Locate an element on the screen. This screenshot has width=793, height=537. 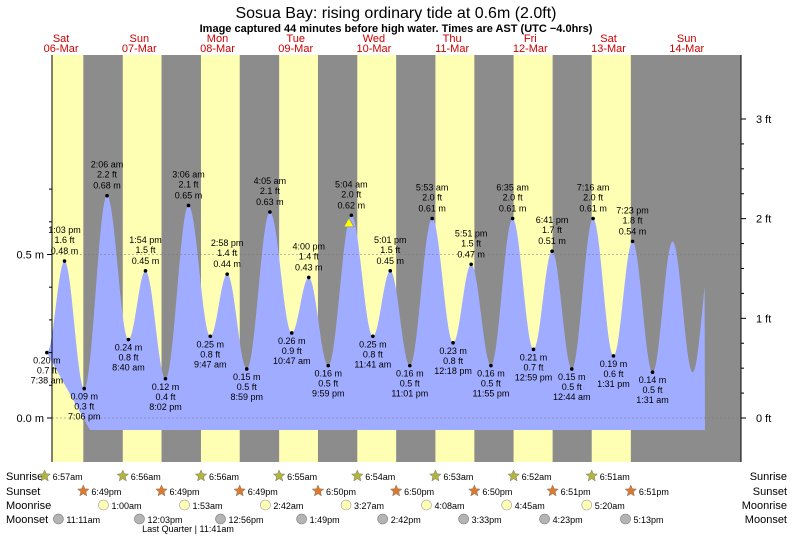
tide-time-label: 5:01 pm is located at coordinates (390, 240).